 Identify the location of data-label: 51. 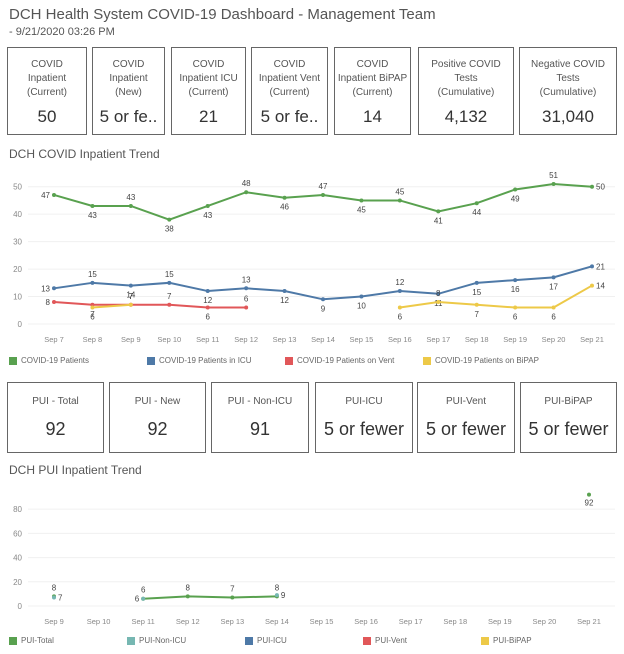
(553, 175).